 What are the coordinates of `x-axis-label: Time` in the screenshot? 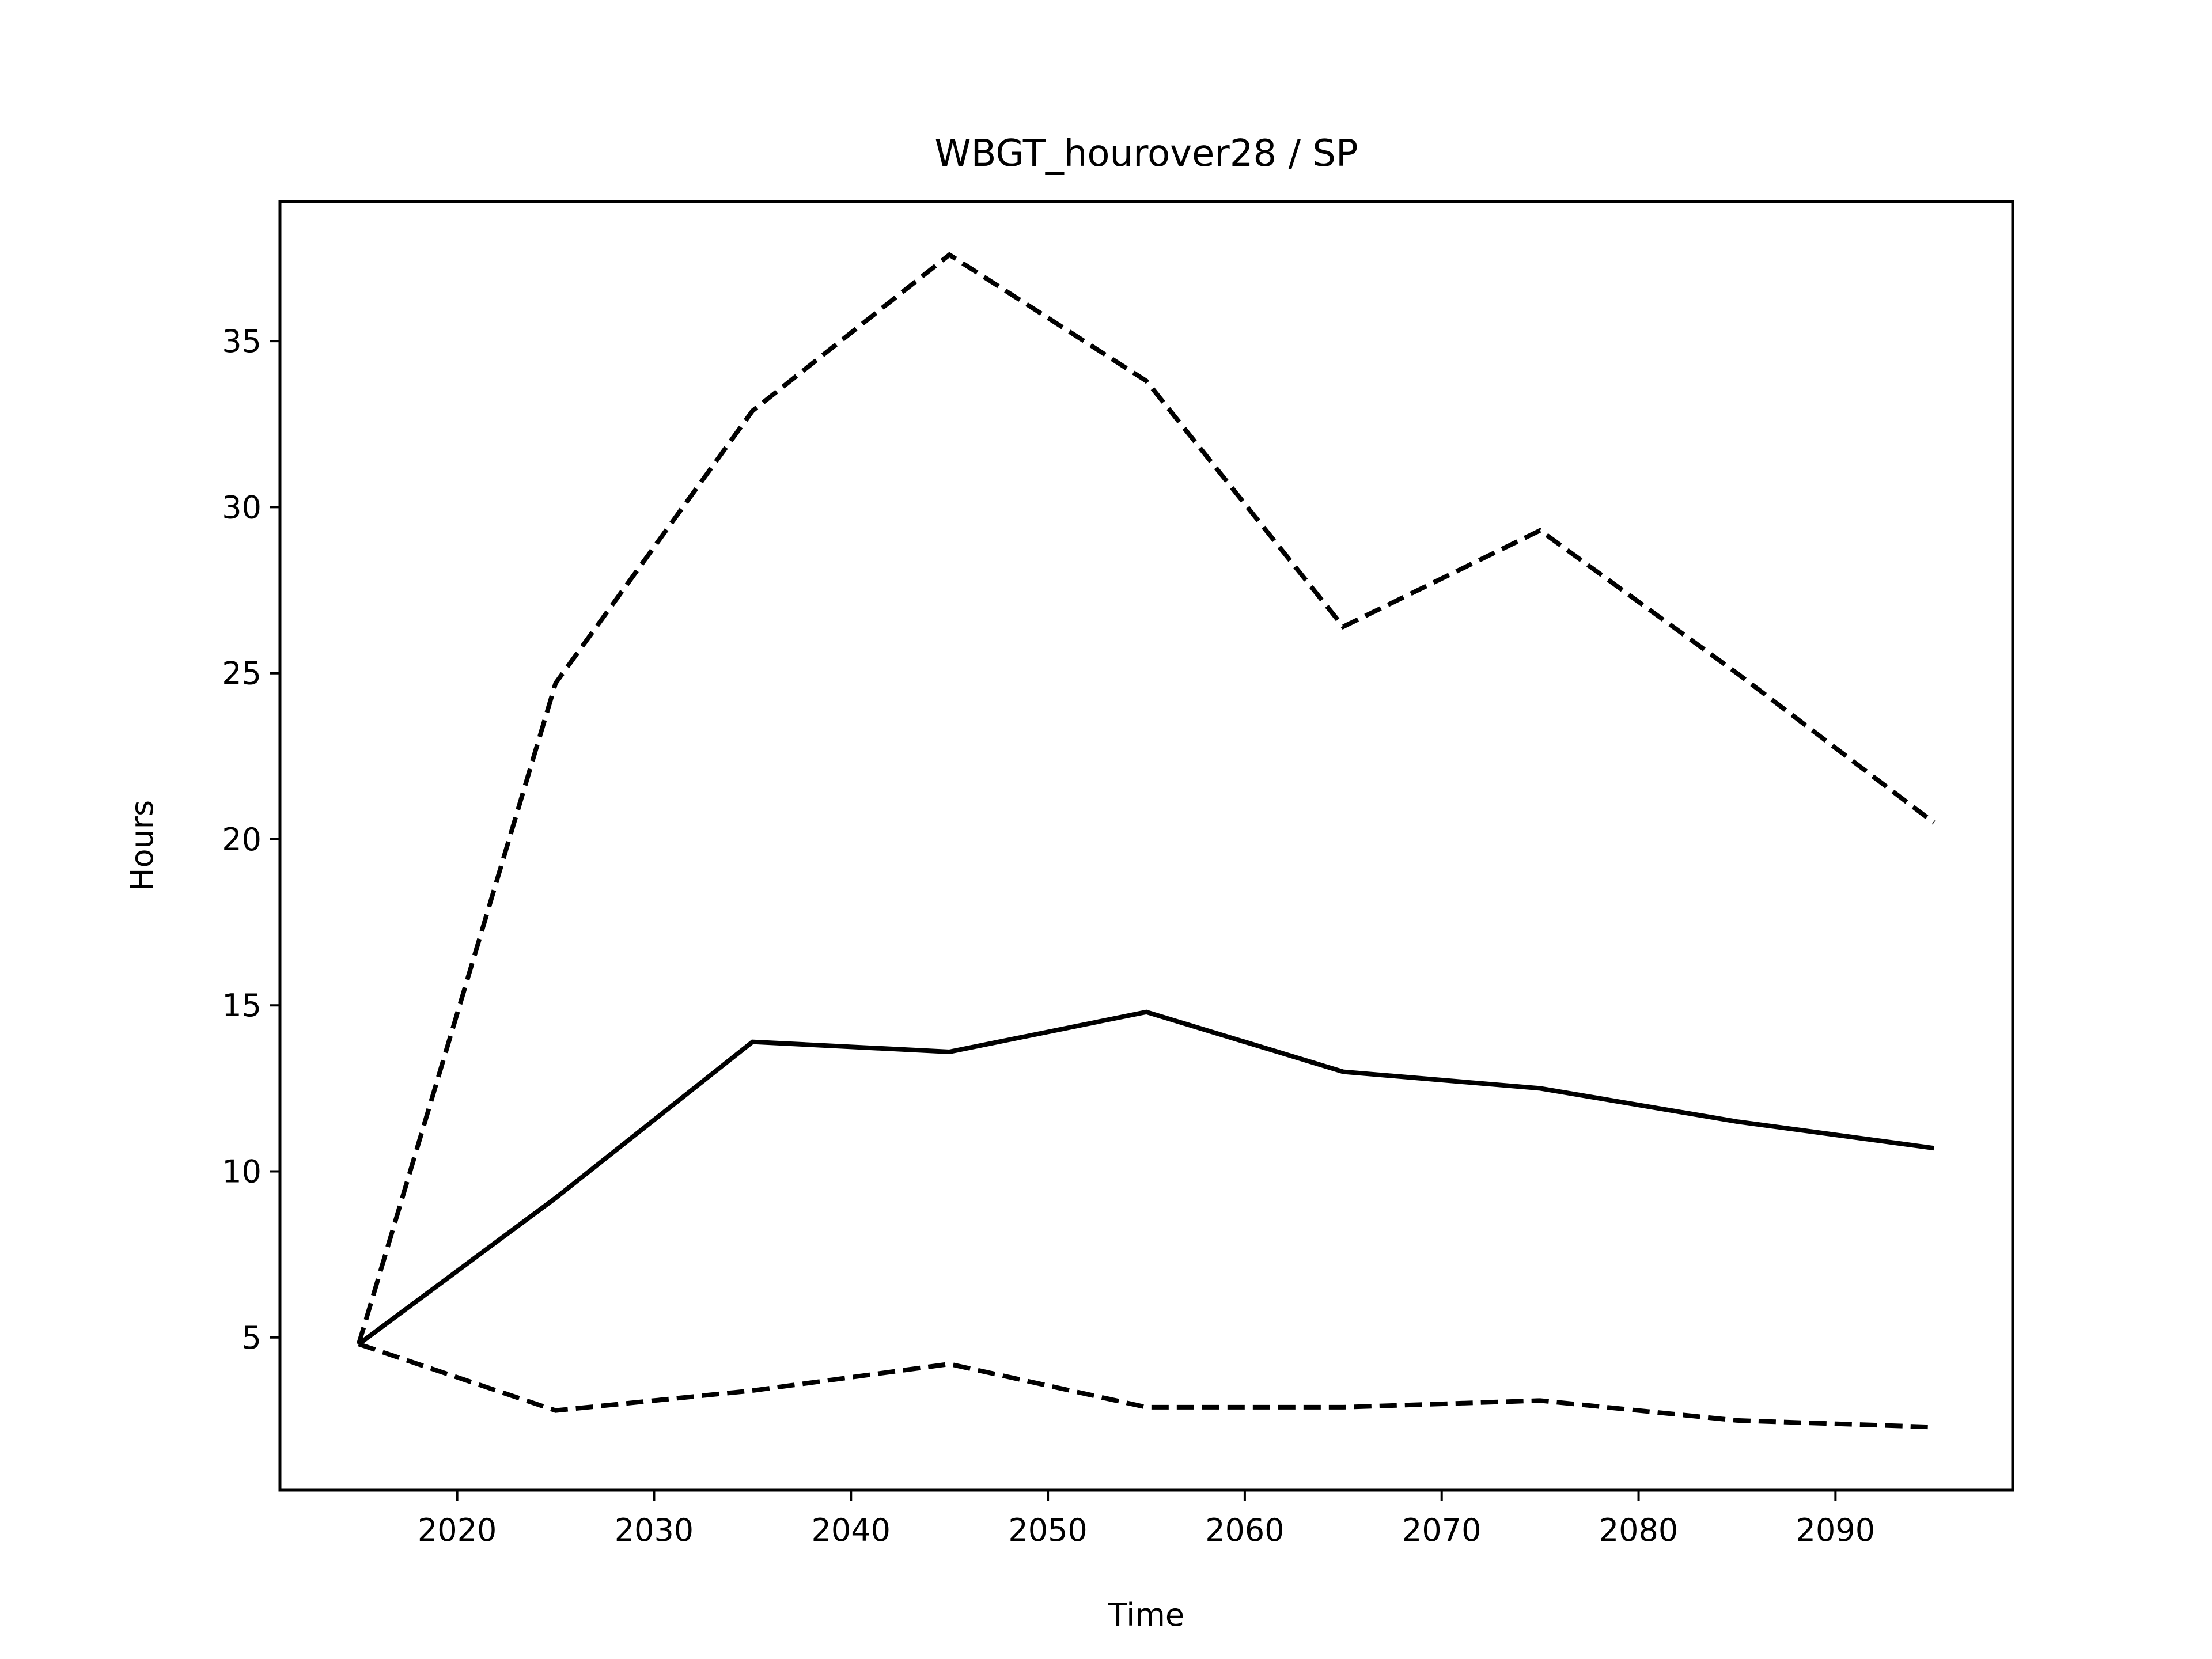 It's located at (1146, 1615).